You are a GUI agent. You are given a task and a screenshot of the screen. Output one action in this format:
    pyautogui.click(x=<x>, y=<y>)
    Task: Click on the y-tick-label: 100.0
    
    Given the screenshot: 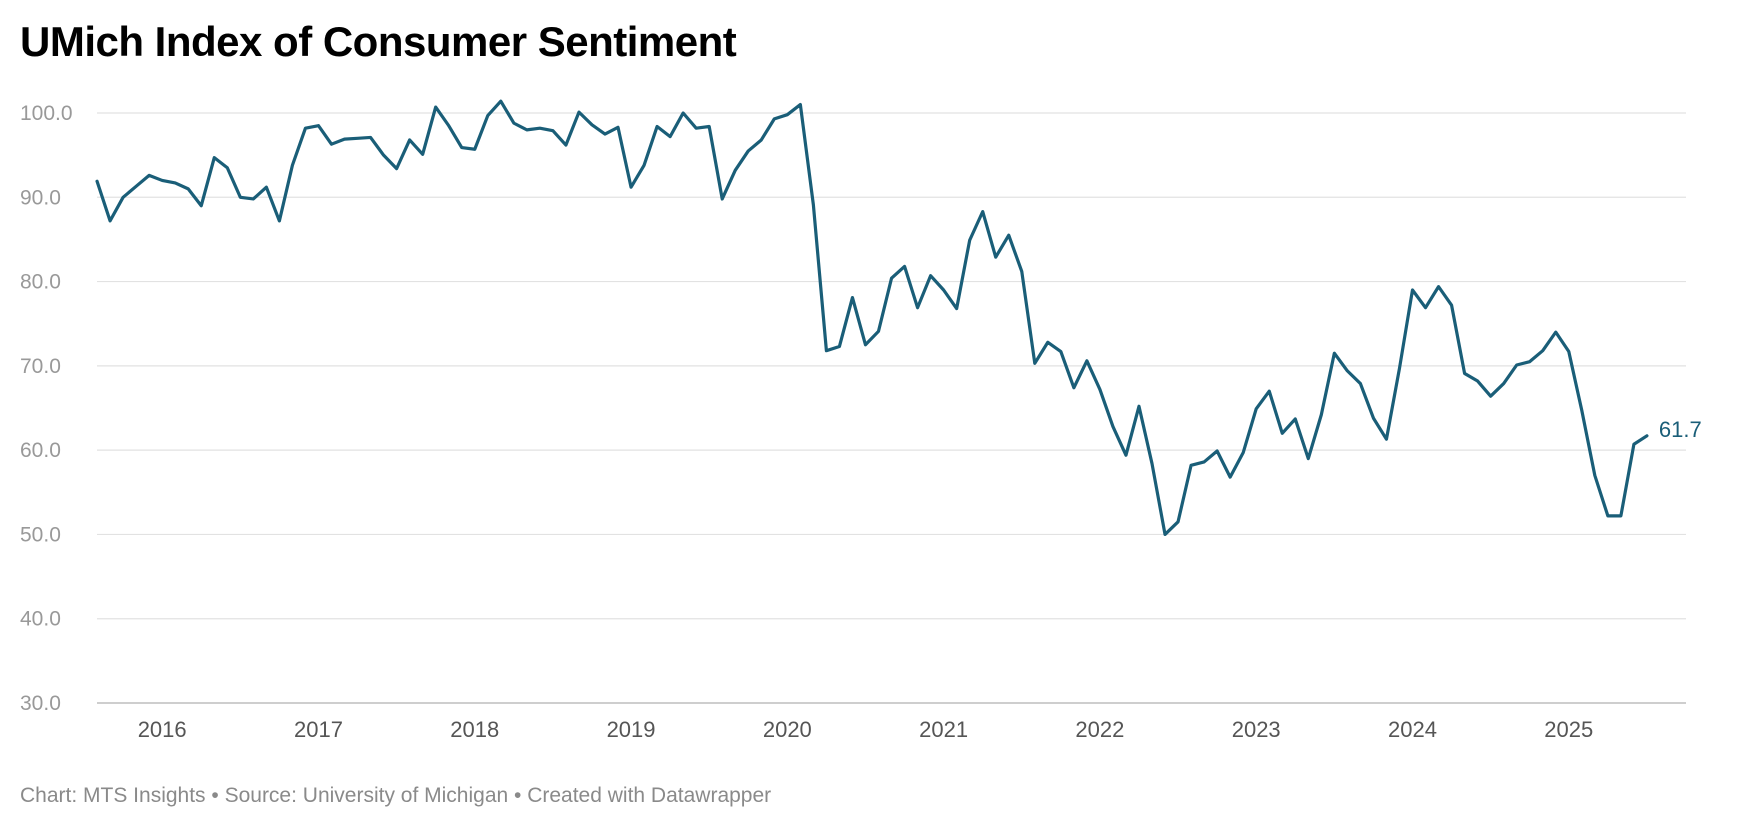 What is the action you would take?
    pyautogui.click(x=46, y=113)
    